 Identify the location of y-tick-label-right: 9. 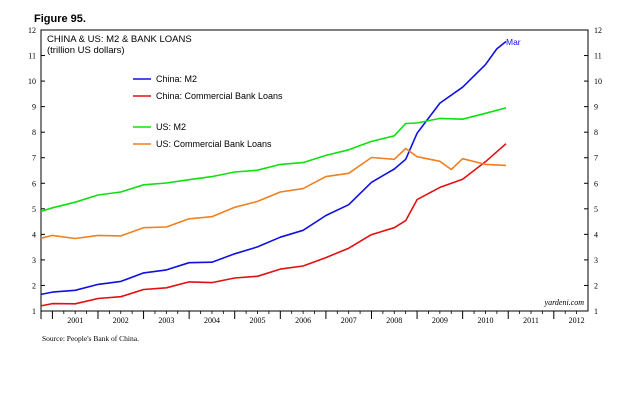
(596, 107).